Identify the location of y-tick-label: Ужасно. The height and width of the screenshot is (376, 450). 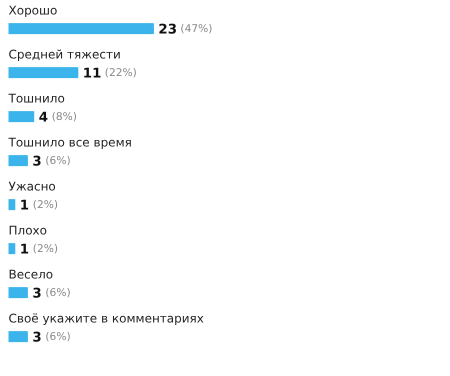
(32, 187).